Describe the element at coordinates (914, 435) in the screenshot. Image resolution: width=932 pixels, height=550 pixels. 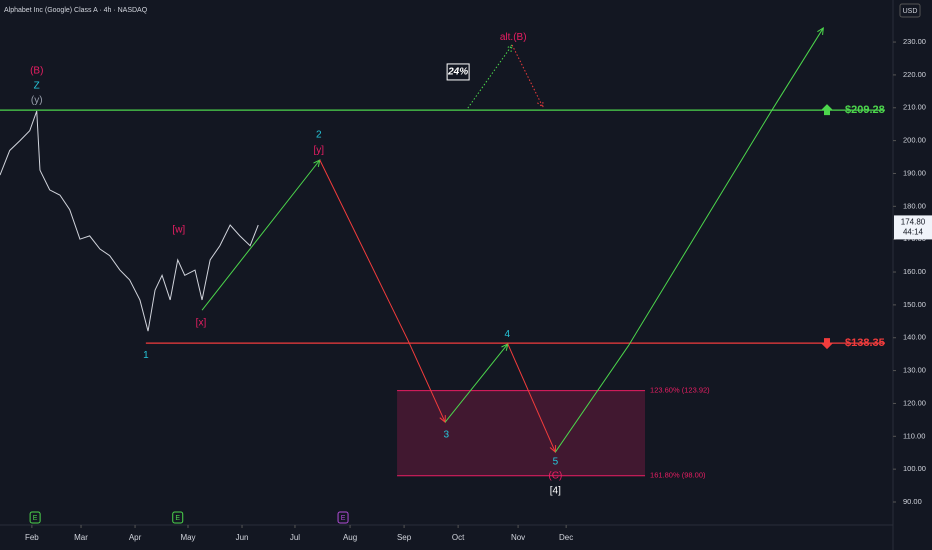
I see `y-tick-label: 110.00` at that location.